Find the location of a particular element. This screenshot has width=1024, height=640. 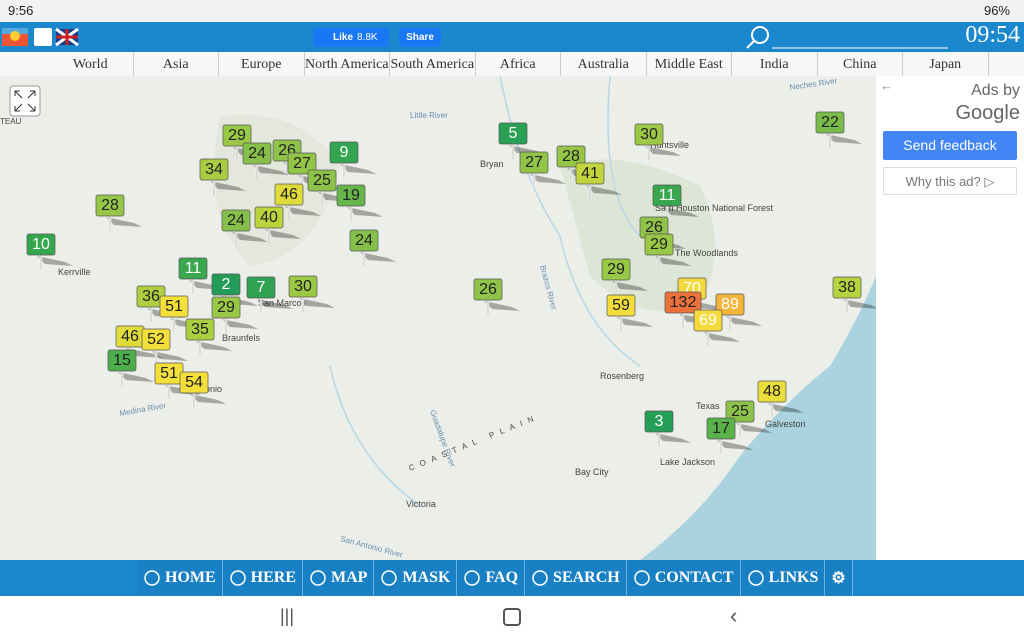

share-button: Share is located at coordinates (420, 37).